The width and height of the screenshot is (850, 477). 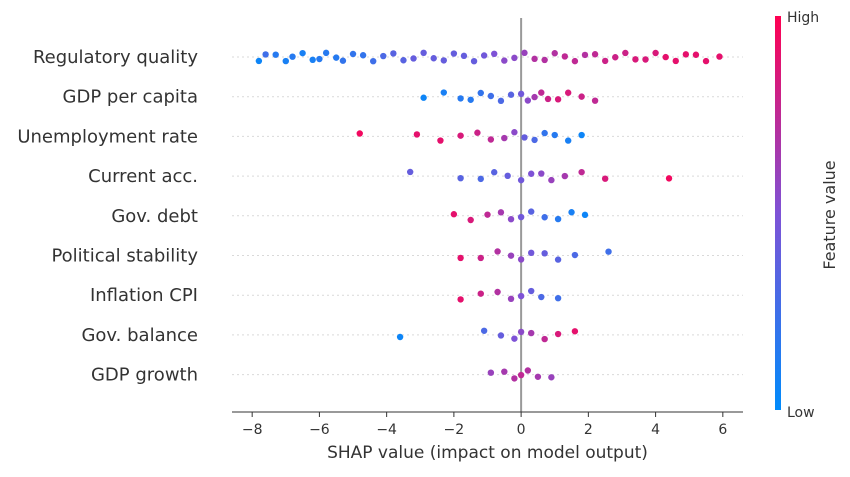 I want to click on feature-label: Regulatory quality, so click(x=115, y=57).